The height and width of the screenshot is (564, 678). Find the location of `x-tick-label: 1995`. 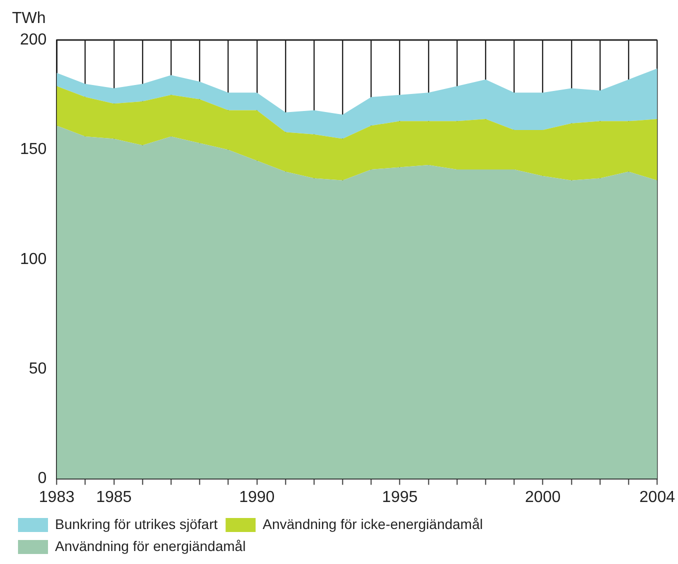

x-tick-label: 1995 is located at coordinates (400, 497).